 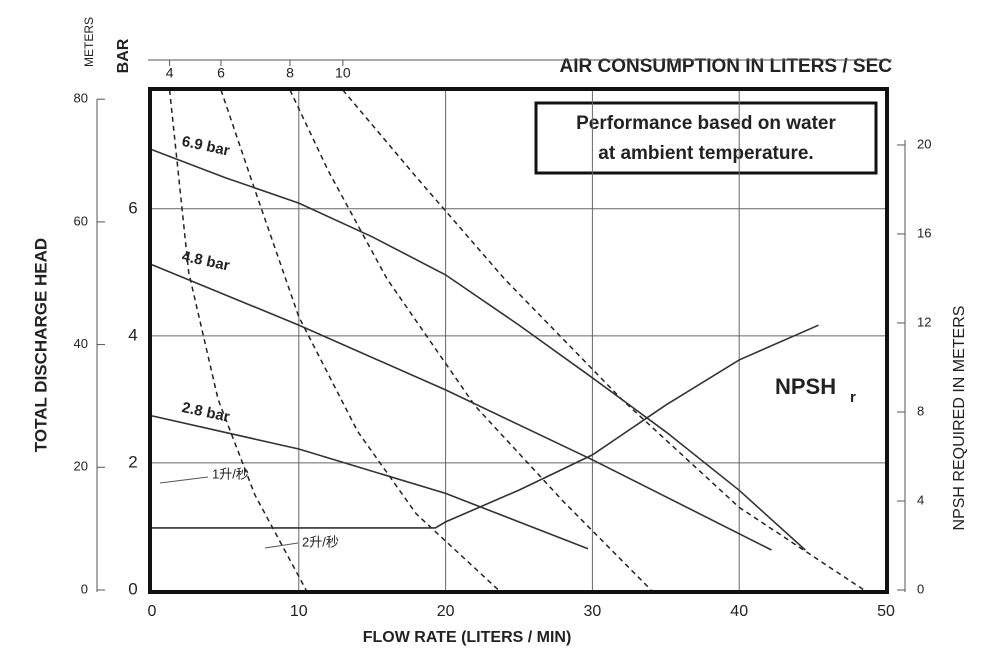 I want to click on y2-tick-label: 8, so click(x=920, y=410).